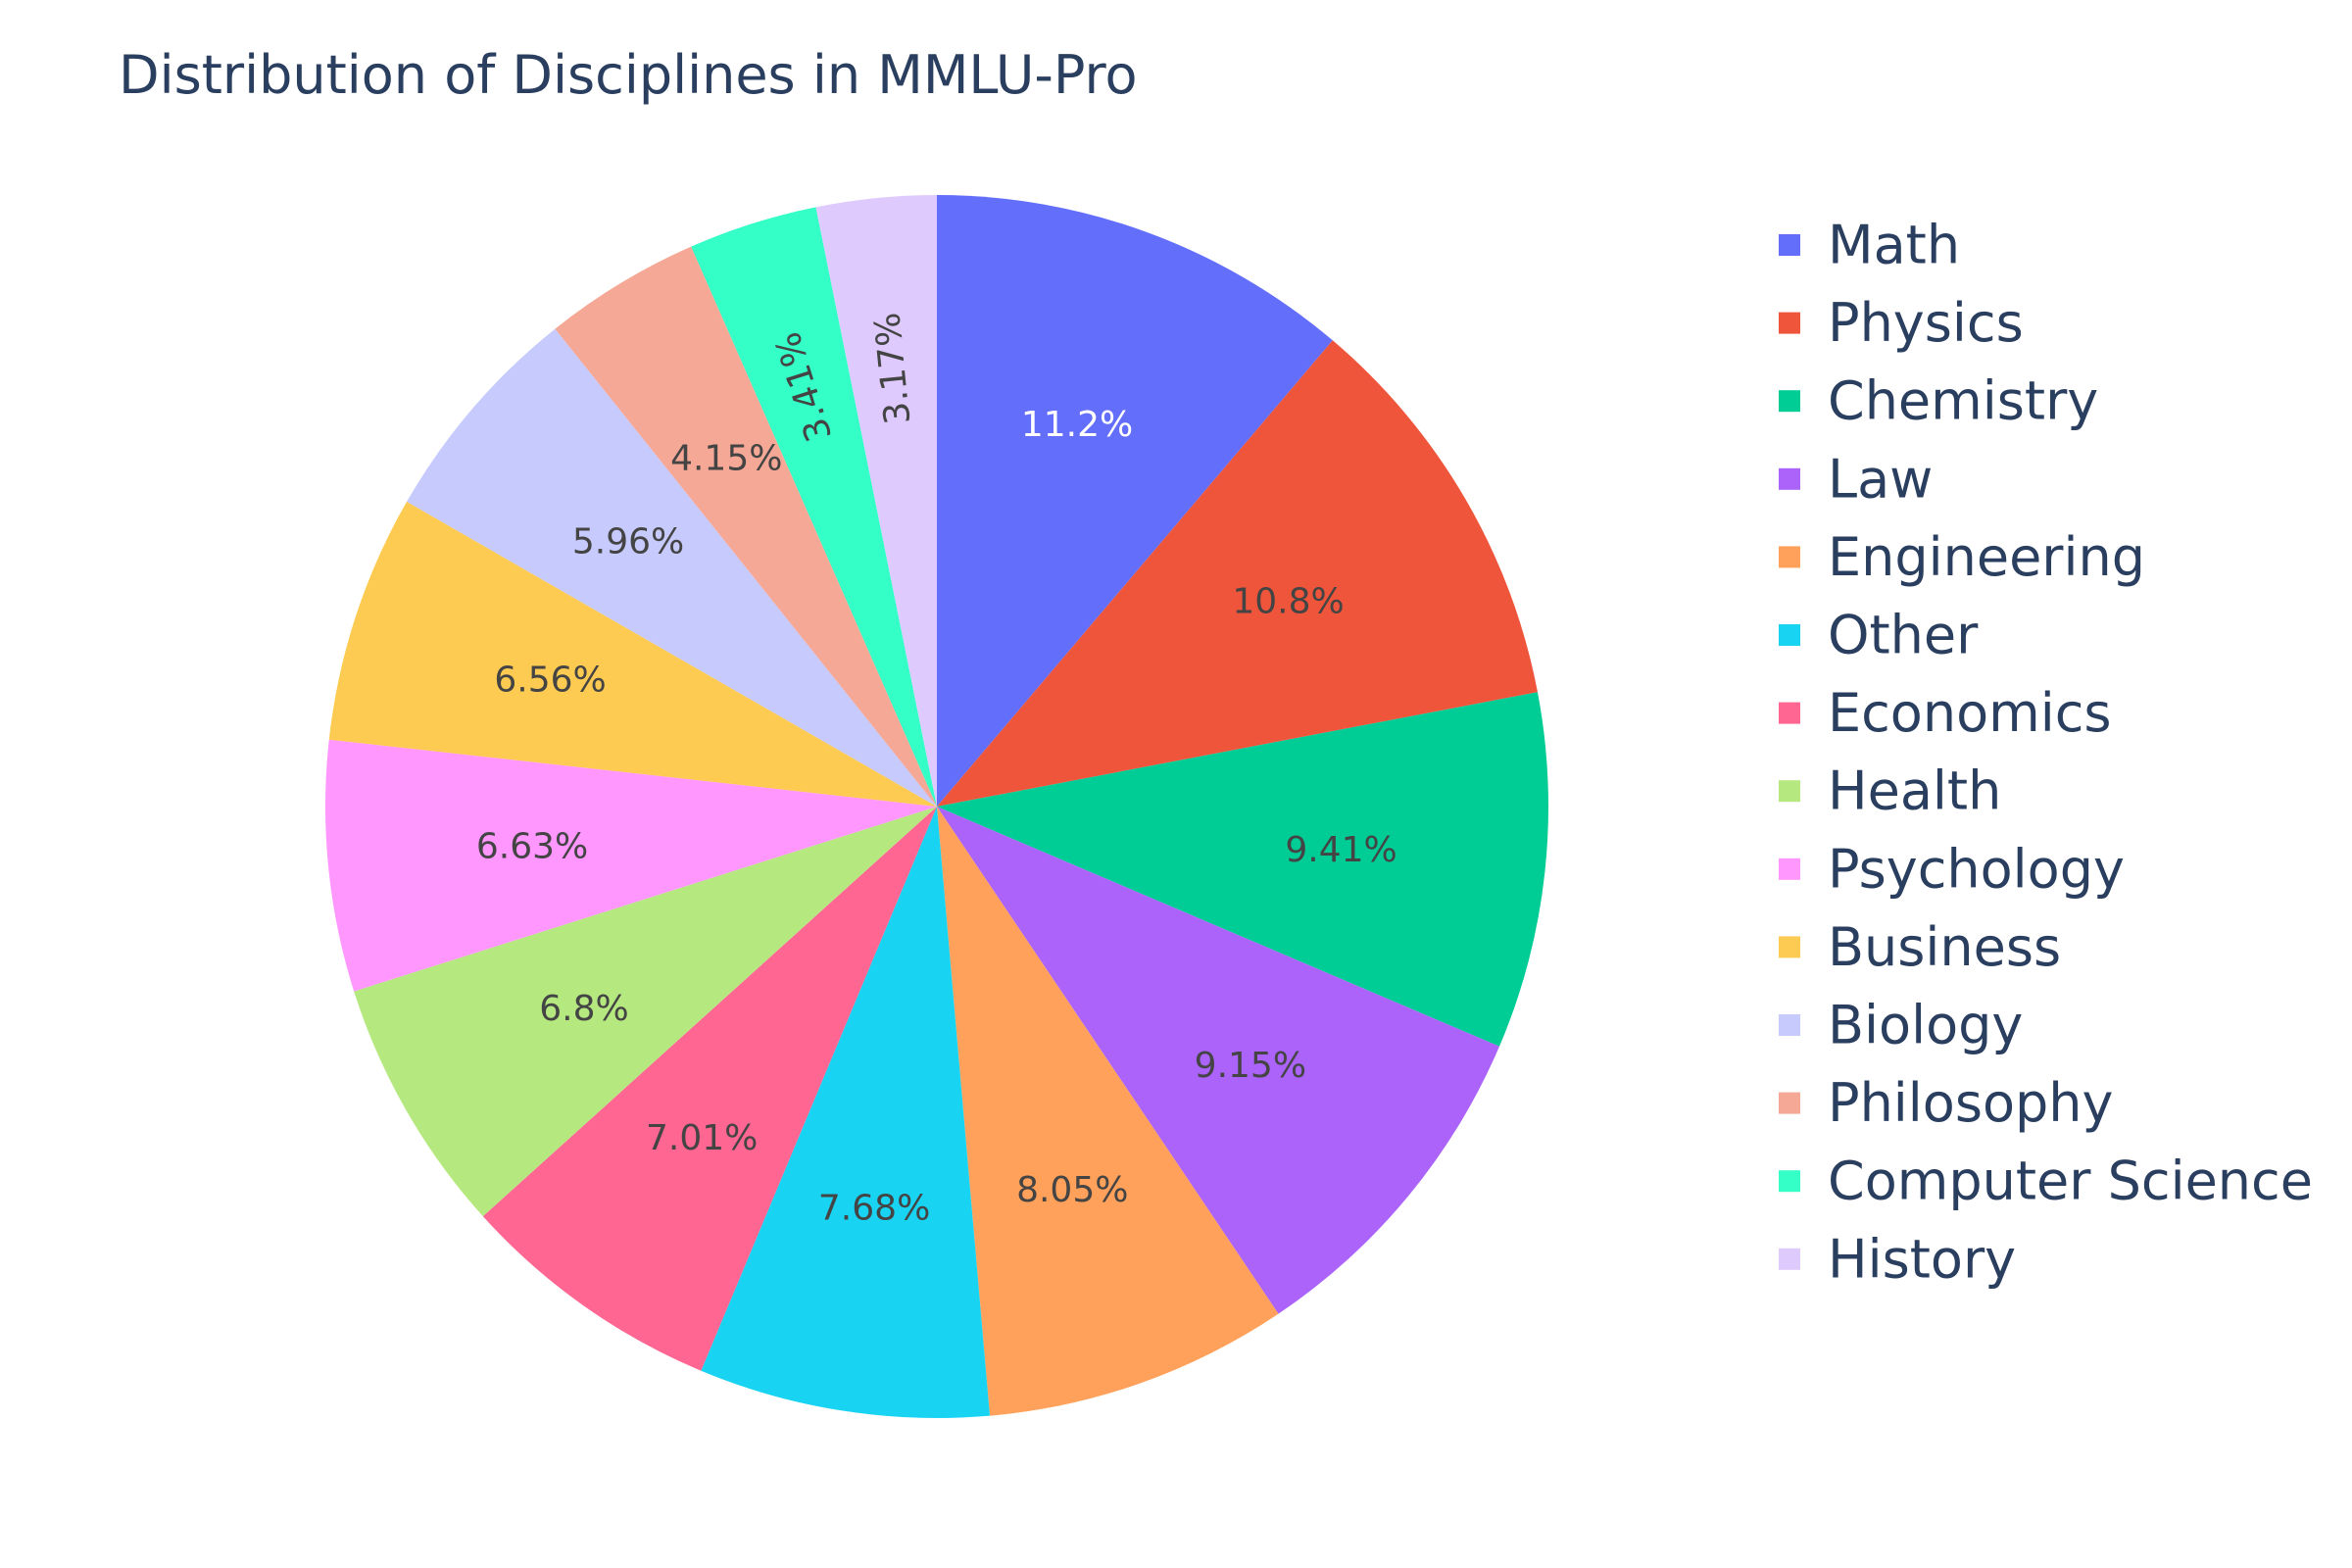  I want to click on slice-label-math: 11.2%, so click(1077, 425).